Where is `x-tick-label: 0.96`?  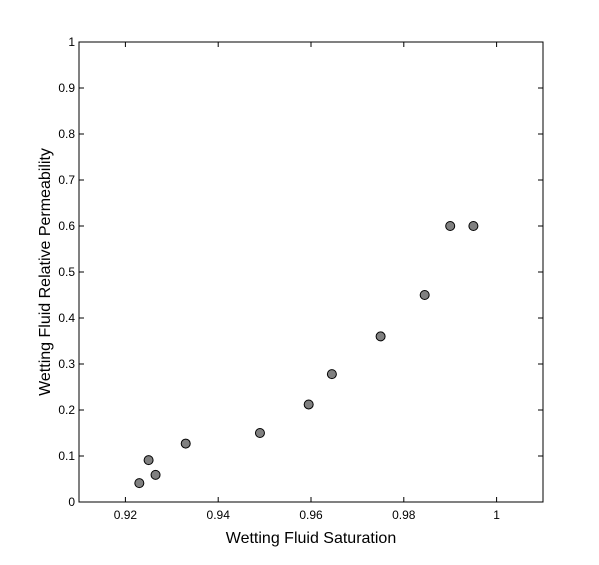 x-tick-label: 0.96 is located at coordinates (311, 515).